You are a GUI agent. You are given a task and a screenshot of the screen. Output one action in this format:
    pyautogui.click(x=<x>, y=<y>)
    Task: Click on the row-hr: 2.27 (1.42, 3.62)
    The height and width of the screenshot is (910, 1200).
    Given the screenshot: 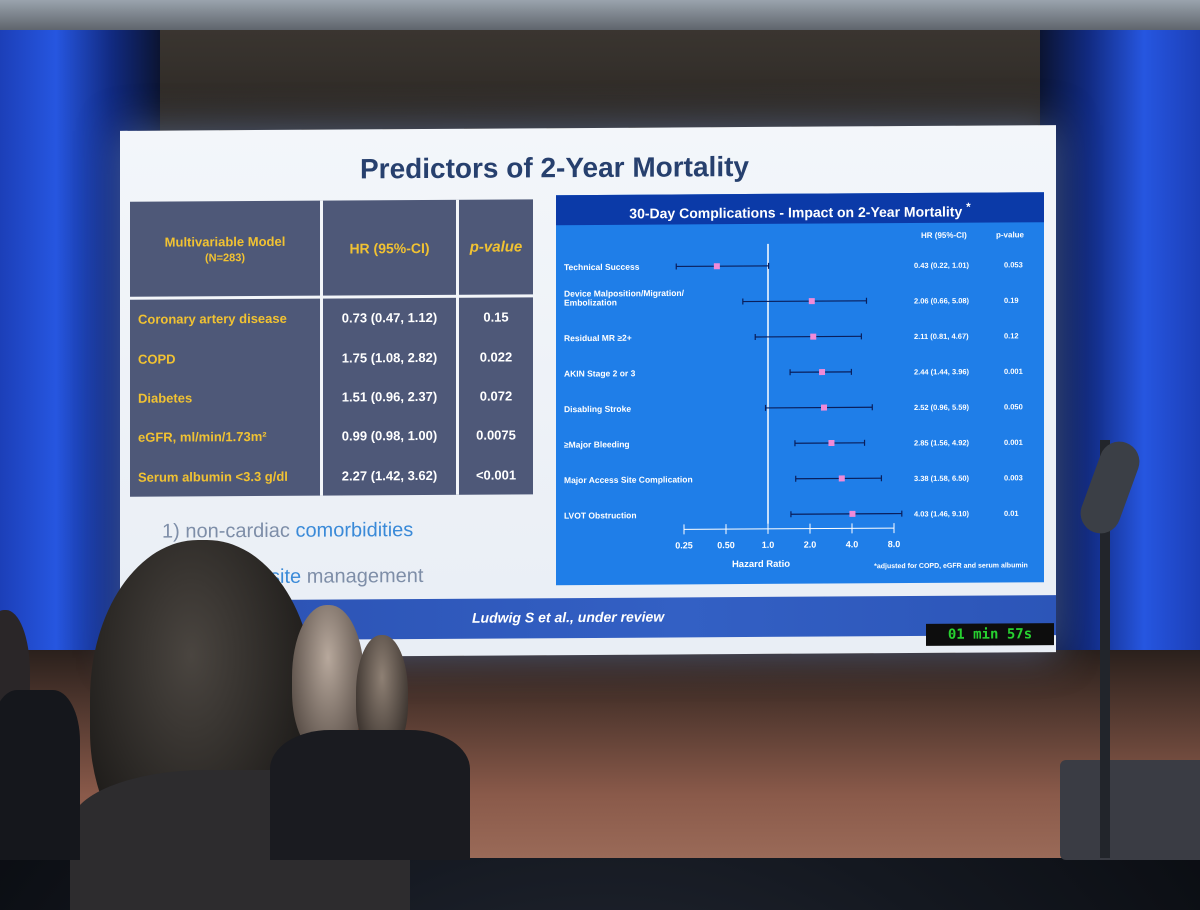 What is the action you would take?
    pyautogui.click(x=389, y=475)
    